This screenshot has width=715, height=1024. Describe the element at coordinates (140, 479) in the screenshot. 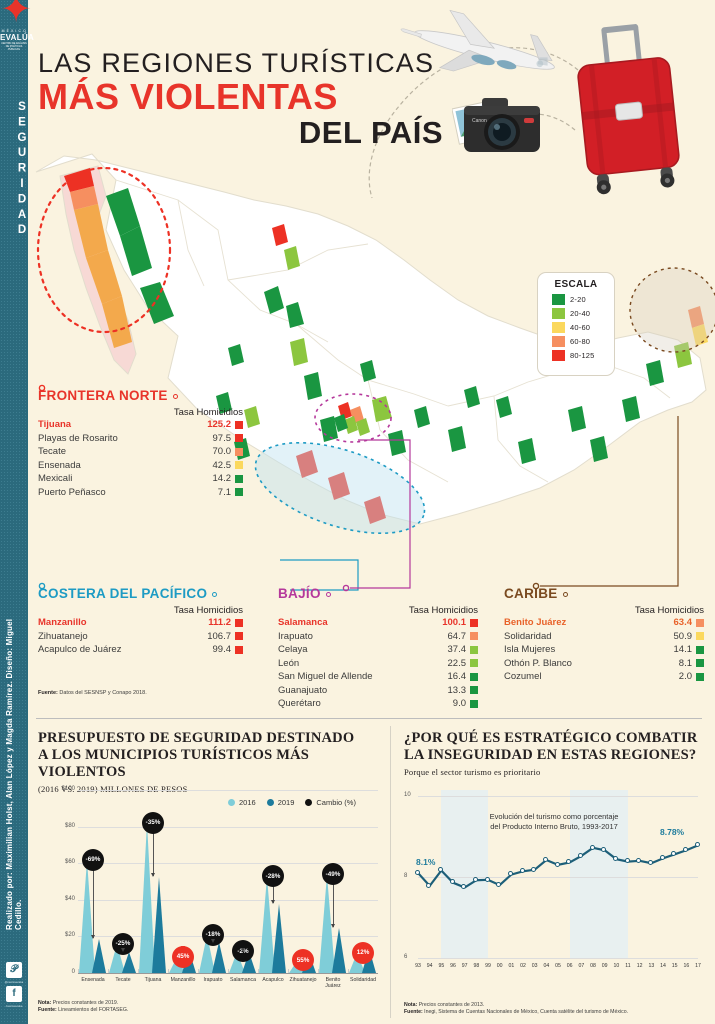

I see `region-row: Mexicali 14.2` at that location.